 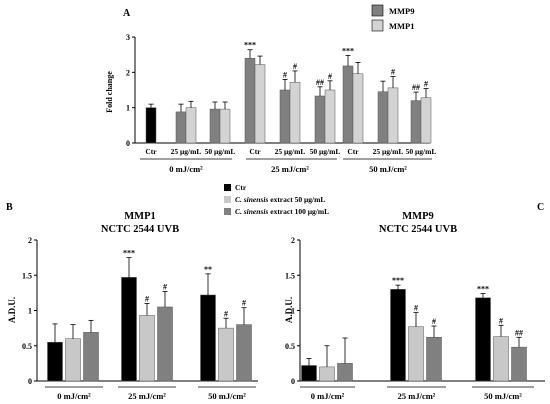 I want to click on legend-bc-label-50-italic: C. sinensis, so click(x=251, y=199).